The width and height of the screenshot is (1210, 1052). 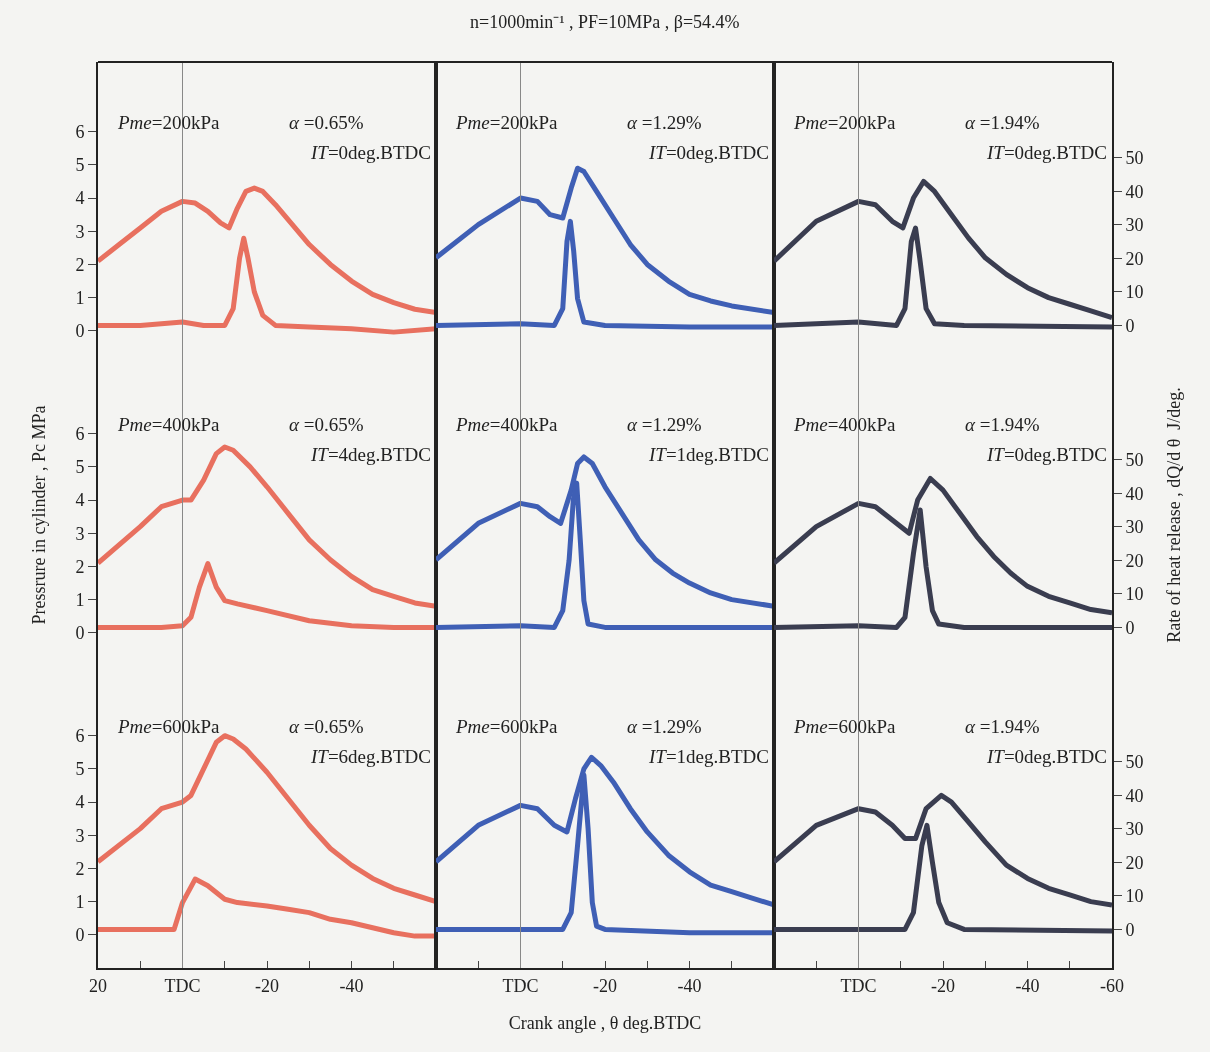 I want to click on x-tick-label: 20, so click(x=98, y=985).